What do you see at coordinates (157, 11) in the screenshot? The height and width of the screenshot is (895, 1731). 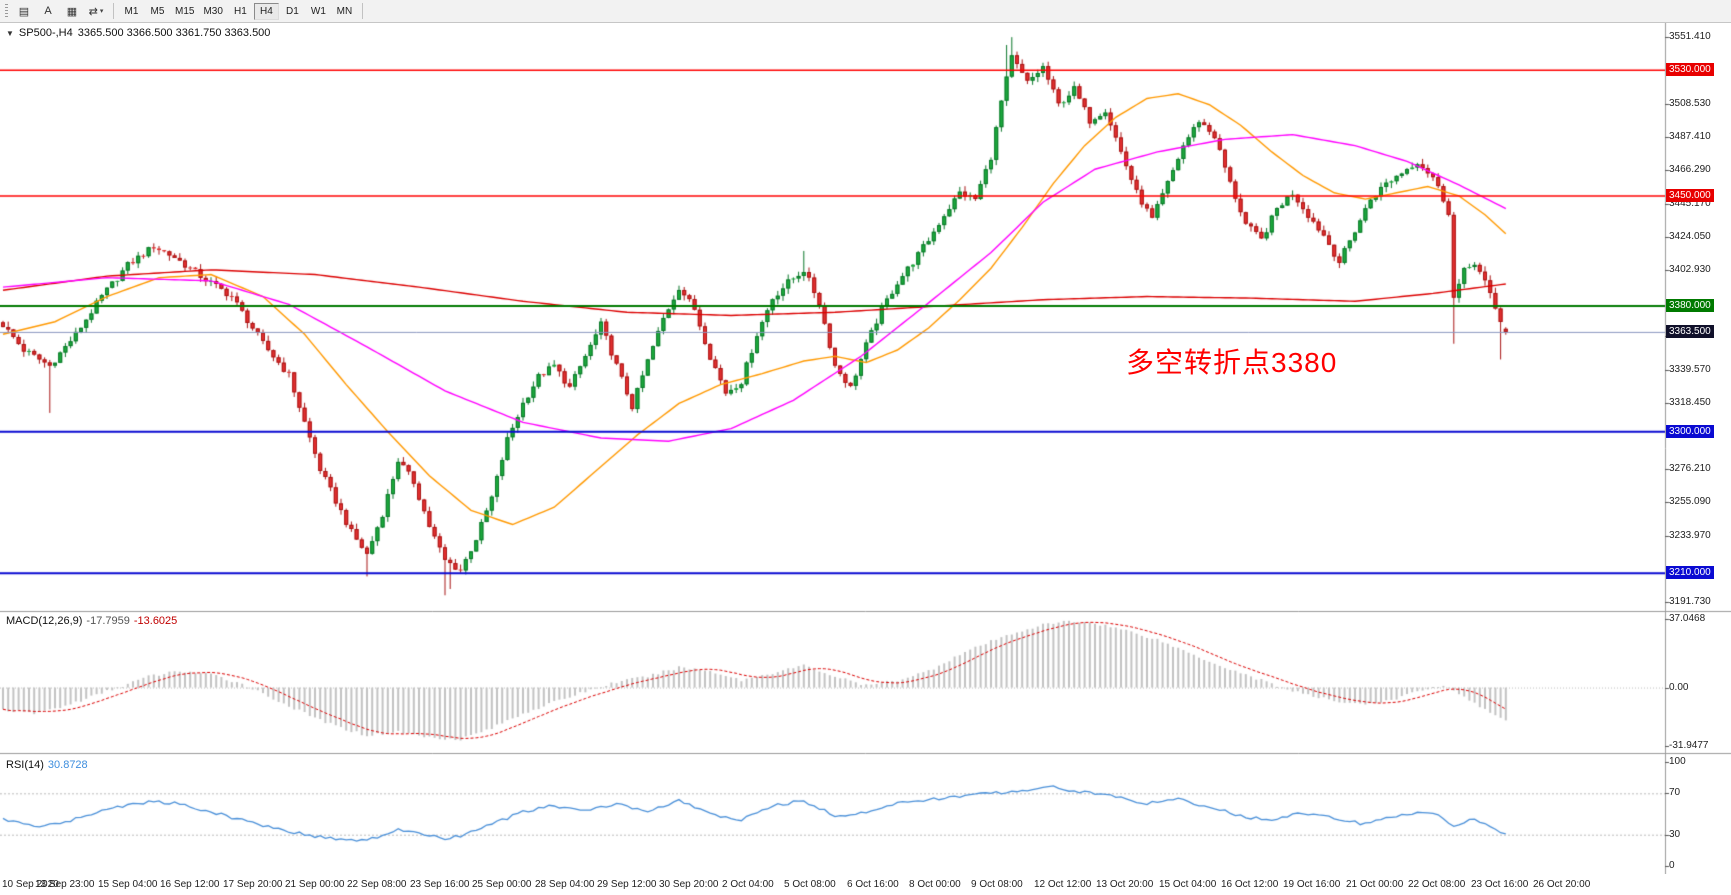 I see `timeframe-button-M5: M5` at bounding box center [157, 11].